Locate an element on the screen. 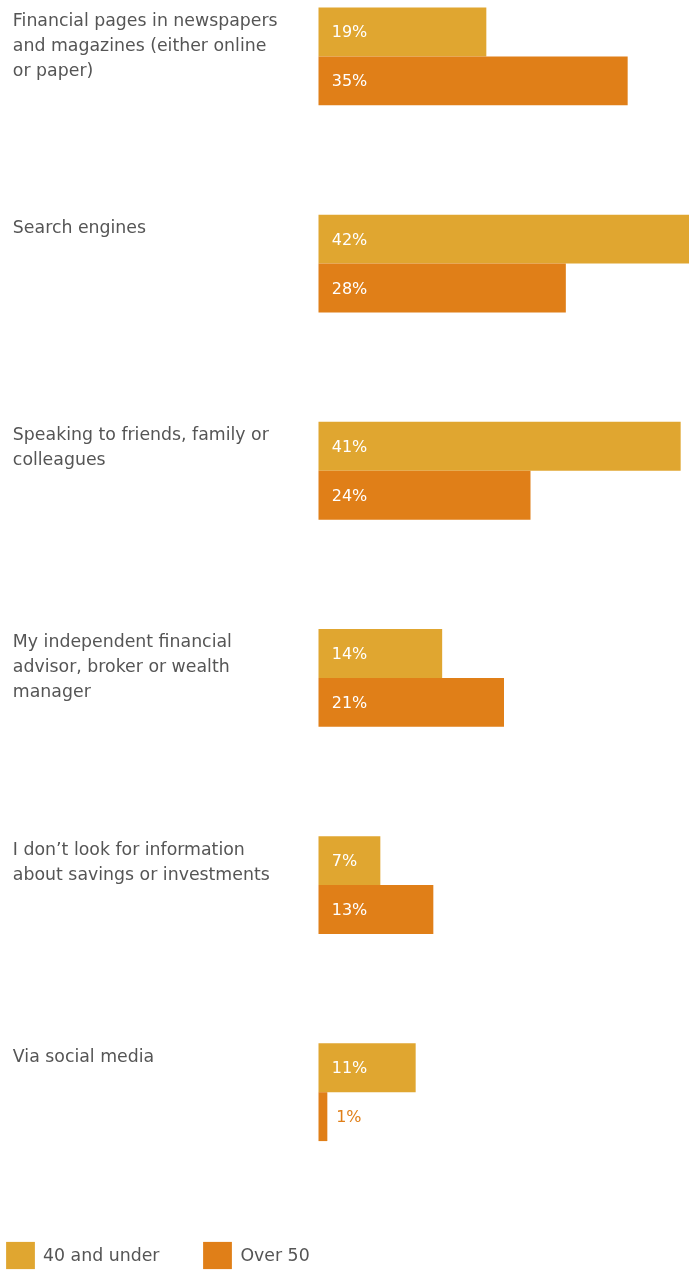  data-label: 7% is located at coordinates (344, 861).